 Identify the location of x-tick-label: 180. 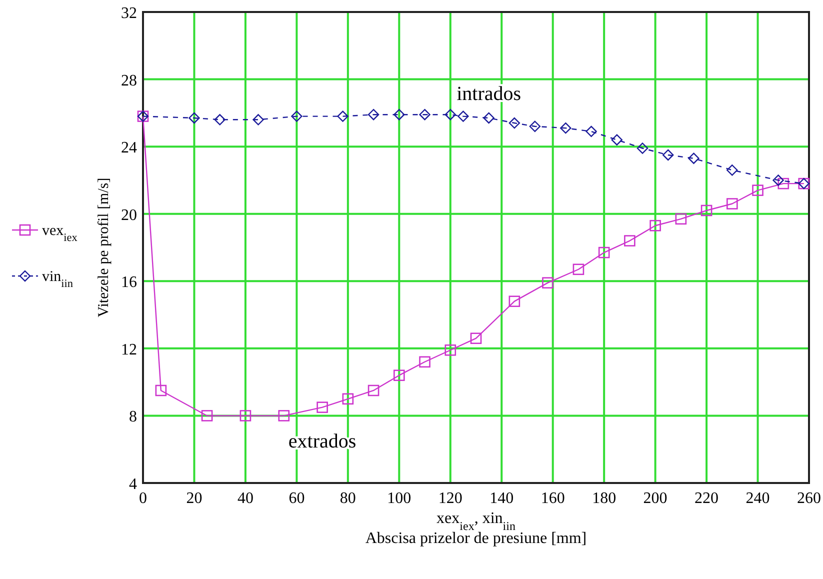
(604, 498).